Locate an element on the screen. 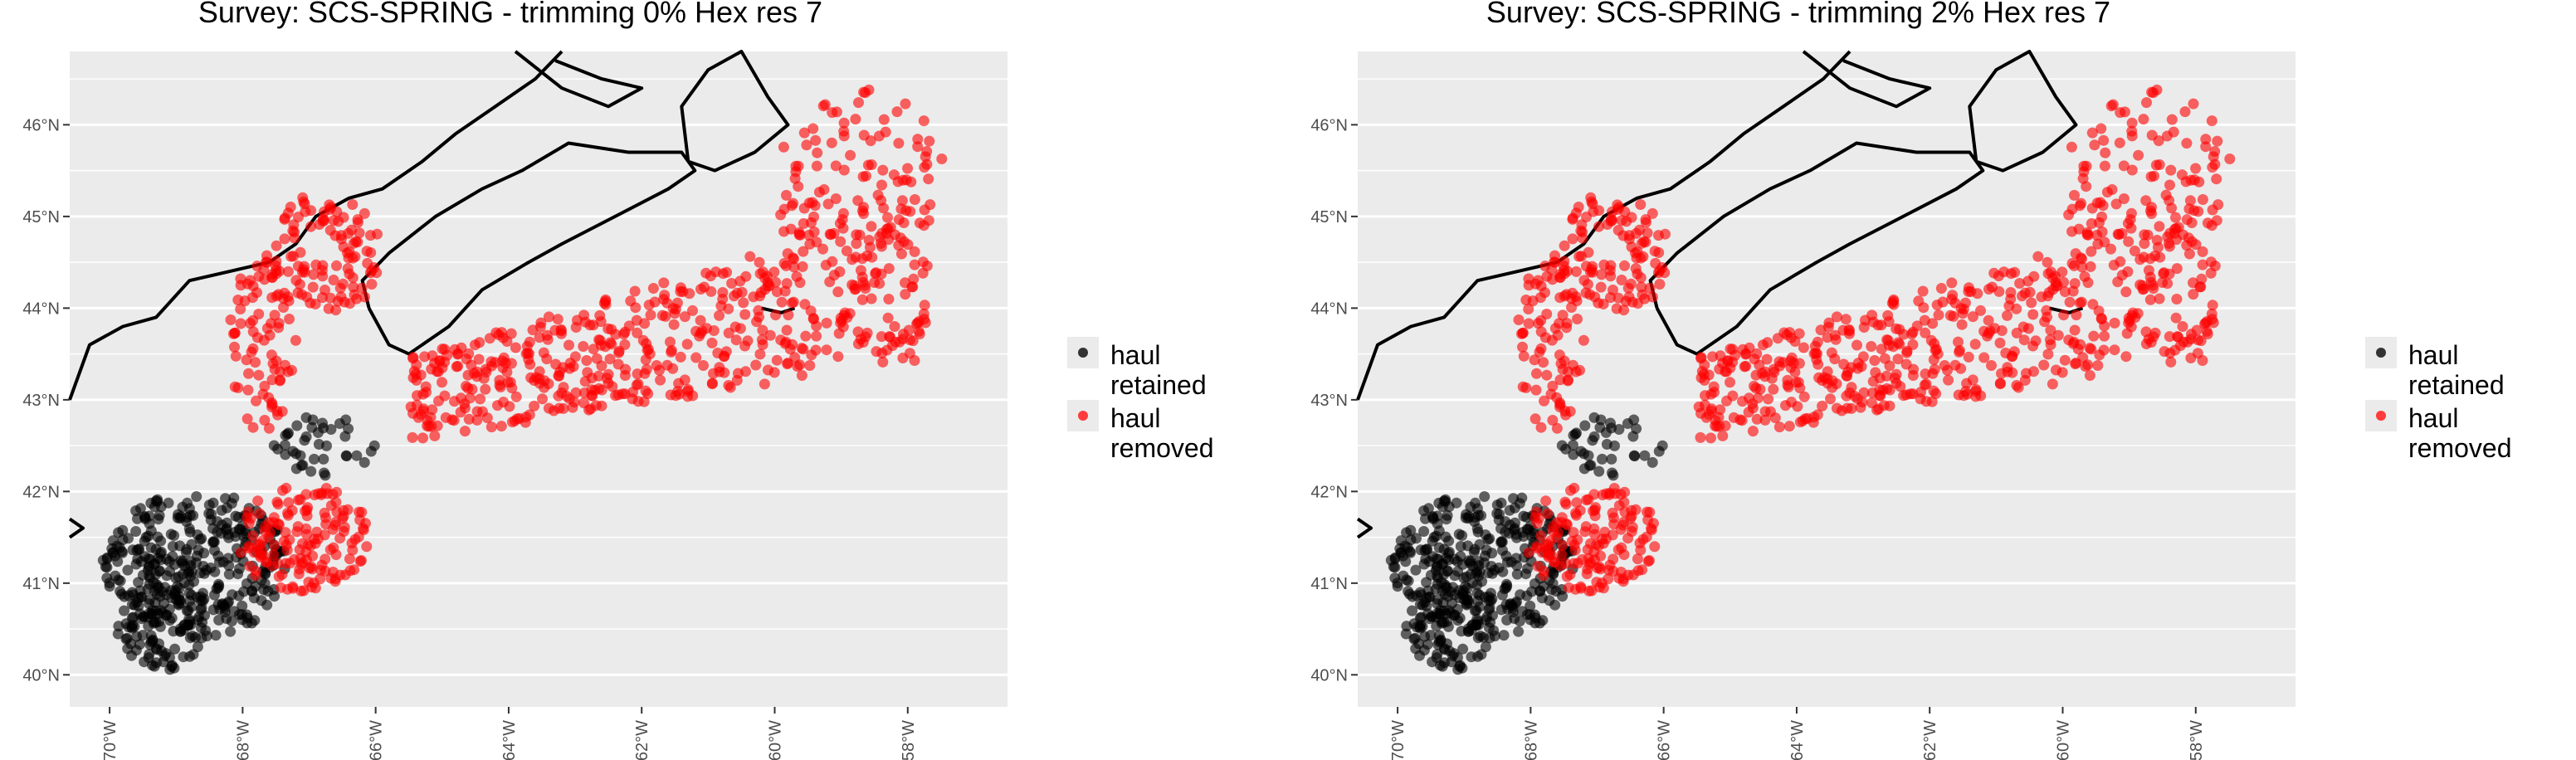 The height and width of the screenshot is (760, 2576). legend: haul retained haul removed is located at coordinates (1141, 399).